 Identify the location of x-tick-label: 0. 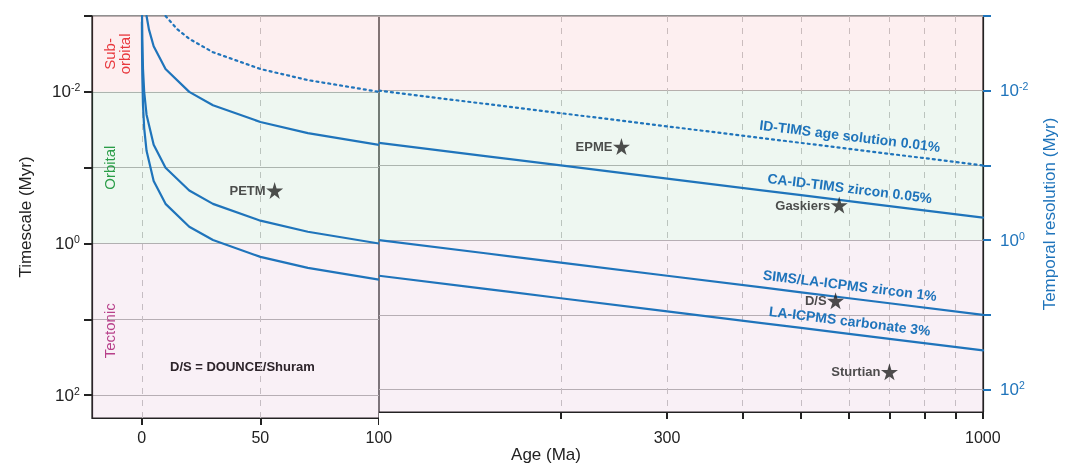
(142, 437).